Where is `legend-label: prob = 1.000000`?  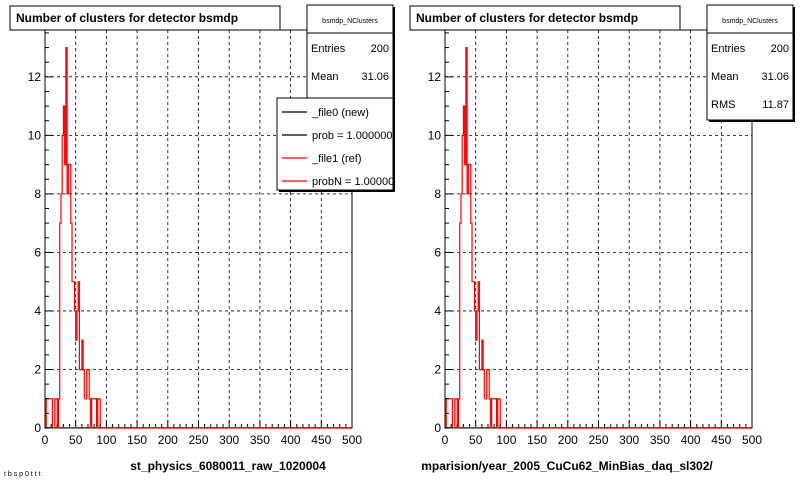 legend-label: prob = 1.000000 is located at coordinates (352, 136).